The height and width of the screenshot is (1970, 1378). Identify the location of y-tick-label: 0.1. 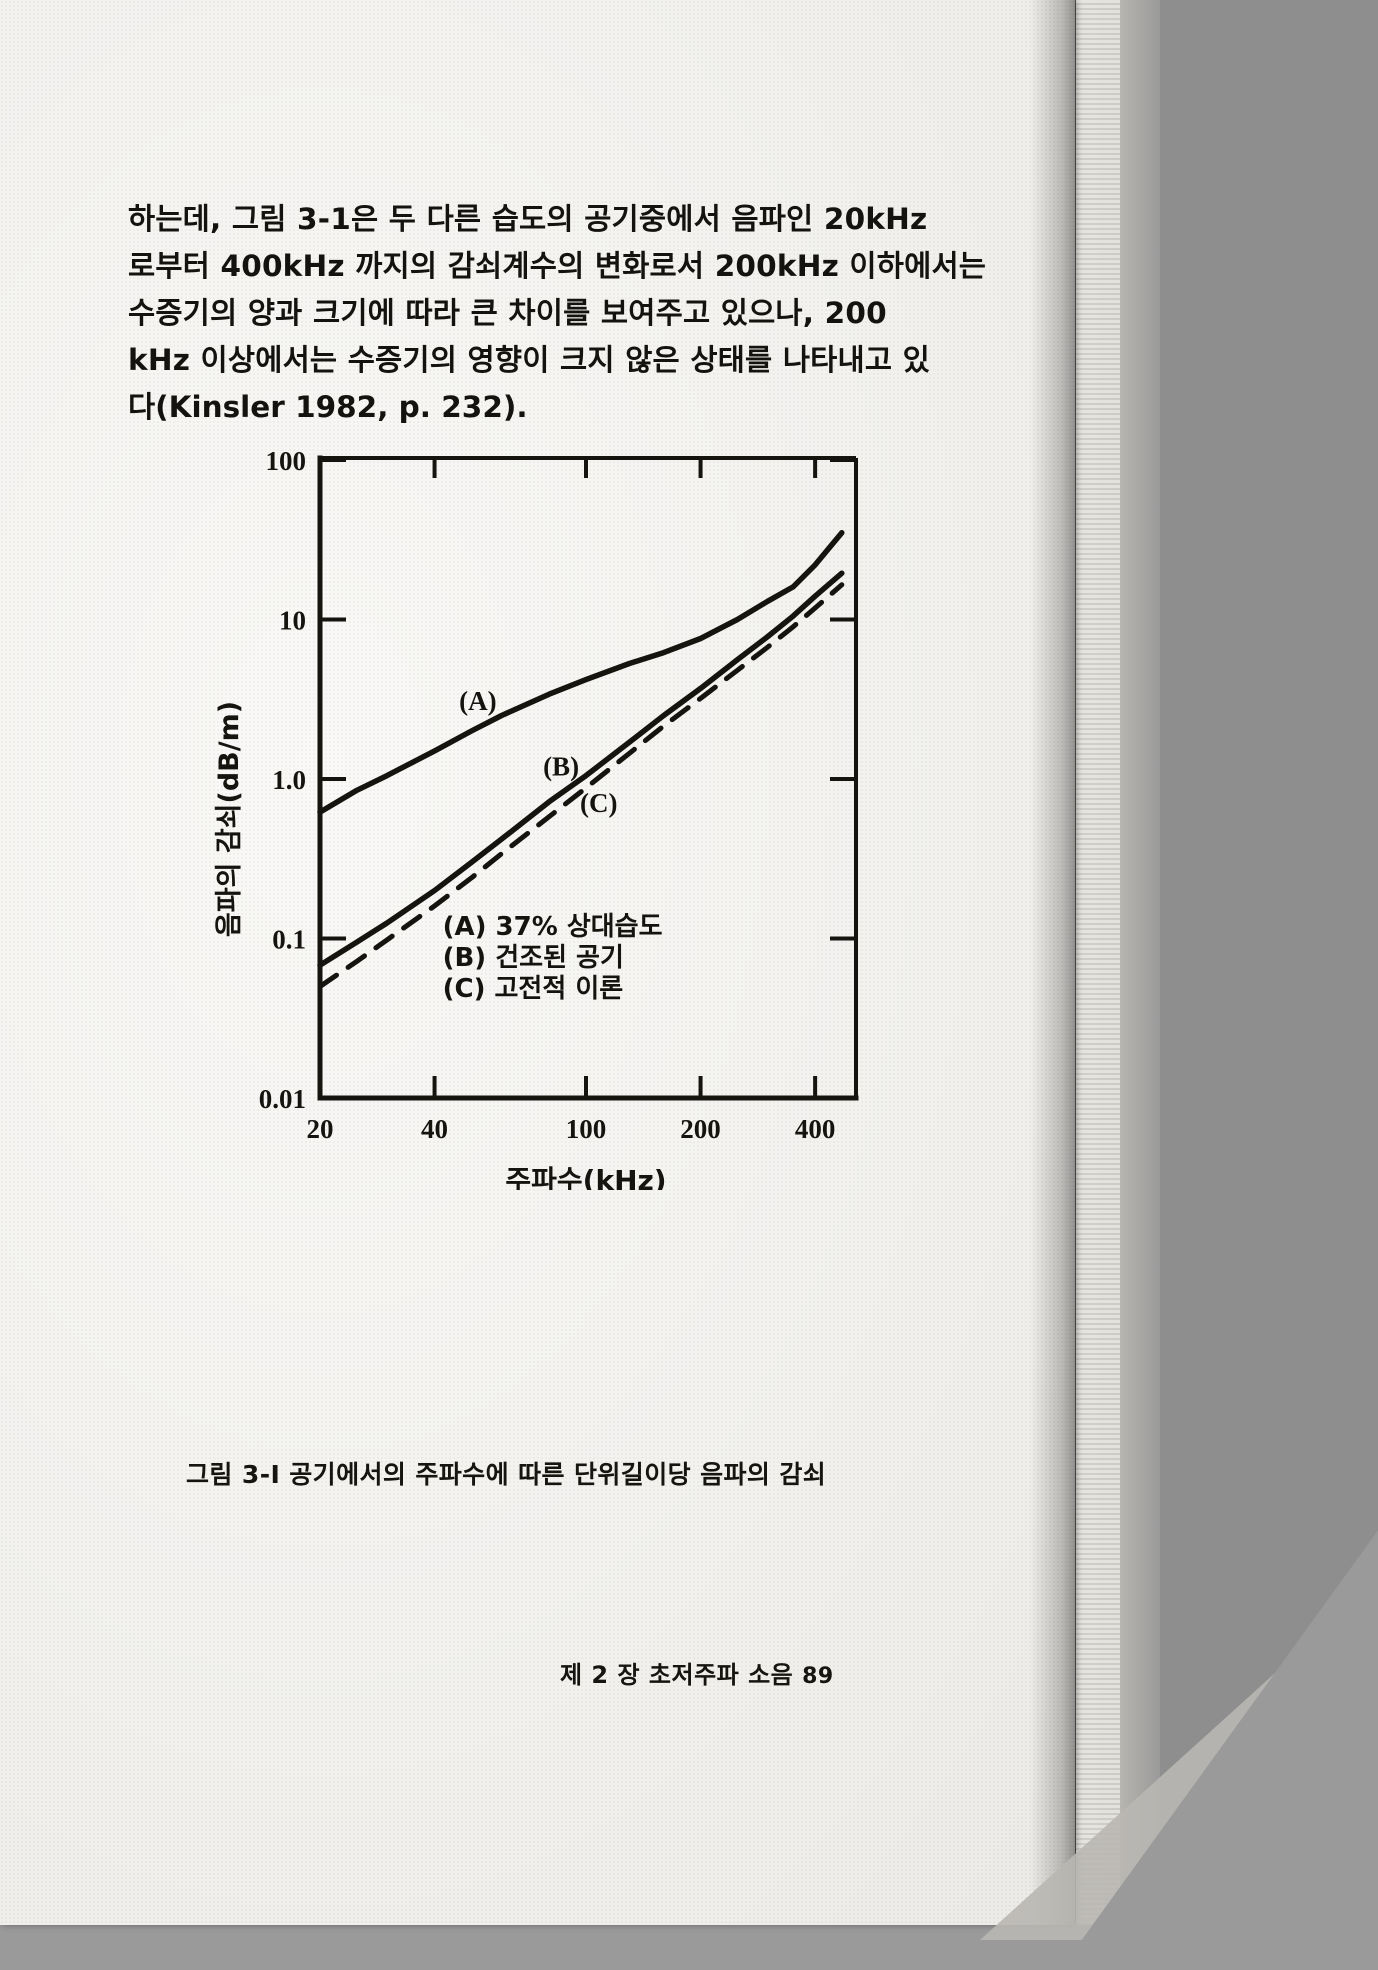
(289, 940).